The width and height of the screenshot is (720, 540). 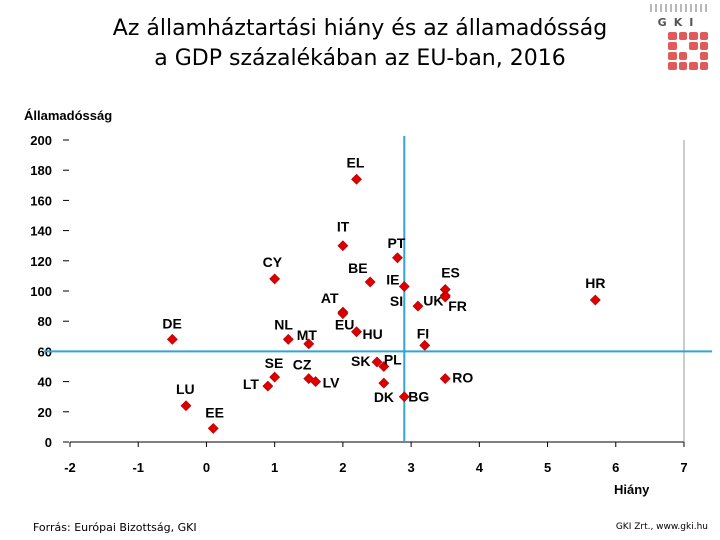 What do you see at coordinates (172, 339) in the screenshot?
I see `marker-de` at bounding box center [172, 339].